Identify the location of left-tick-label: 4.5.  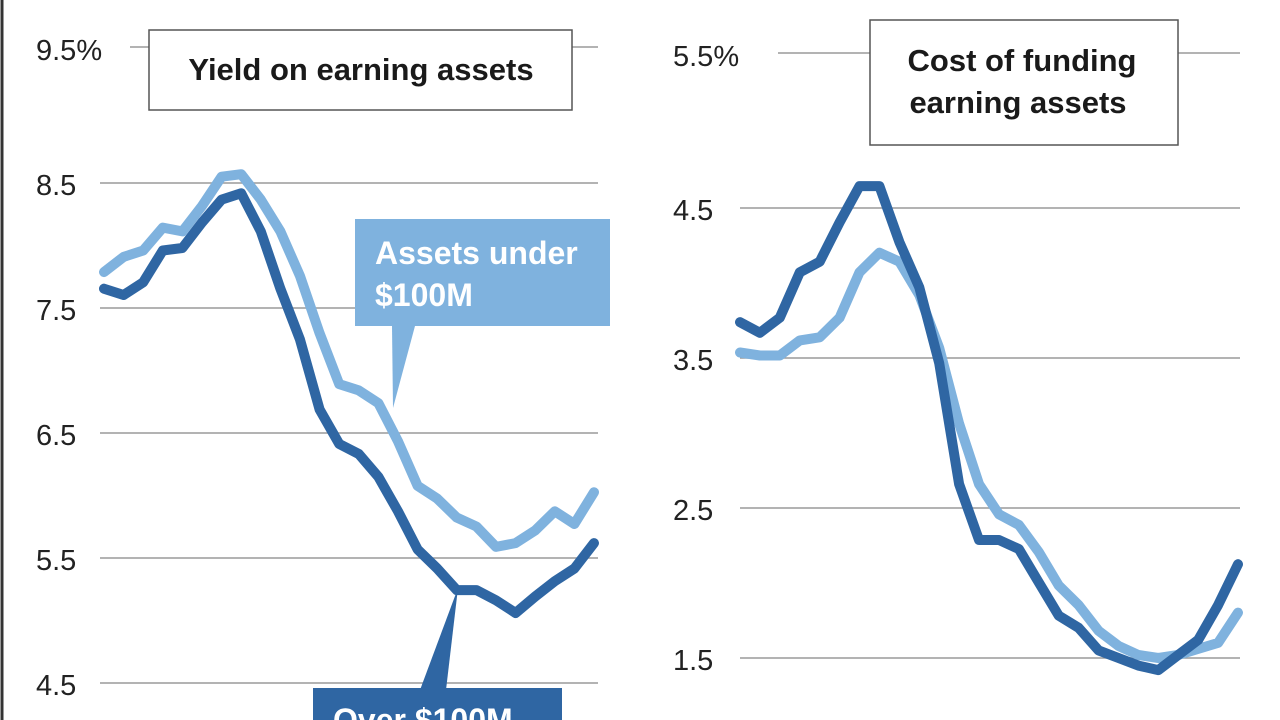
(56, 686).